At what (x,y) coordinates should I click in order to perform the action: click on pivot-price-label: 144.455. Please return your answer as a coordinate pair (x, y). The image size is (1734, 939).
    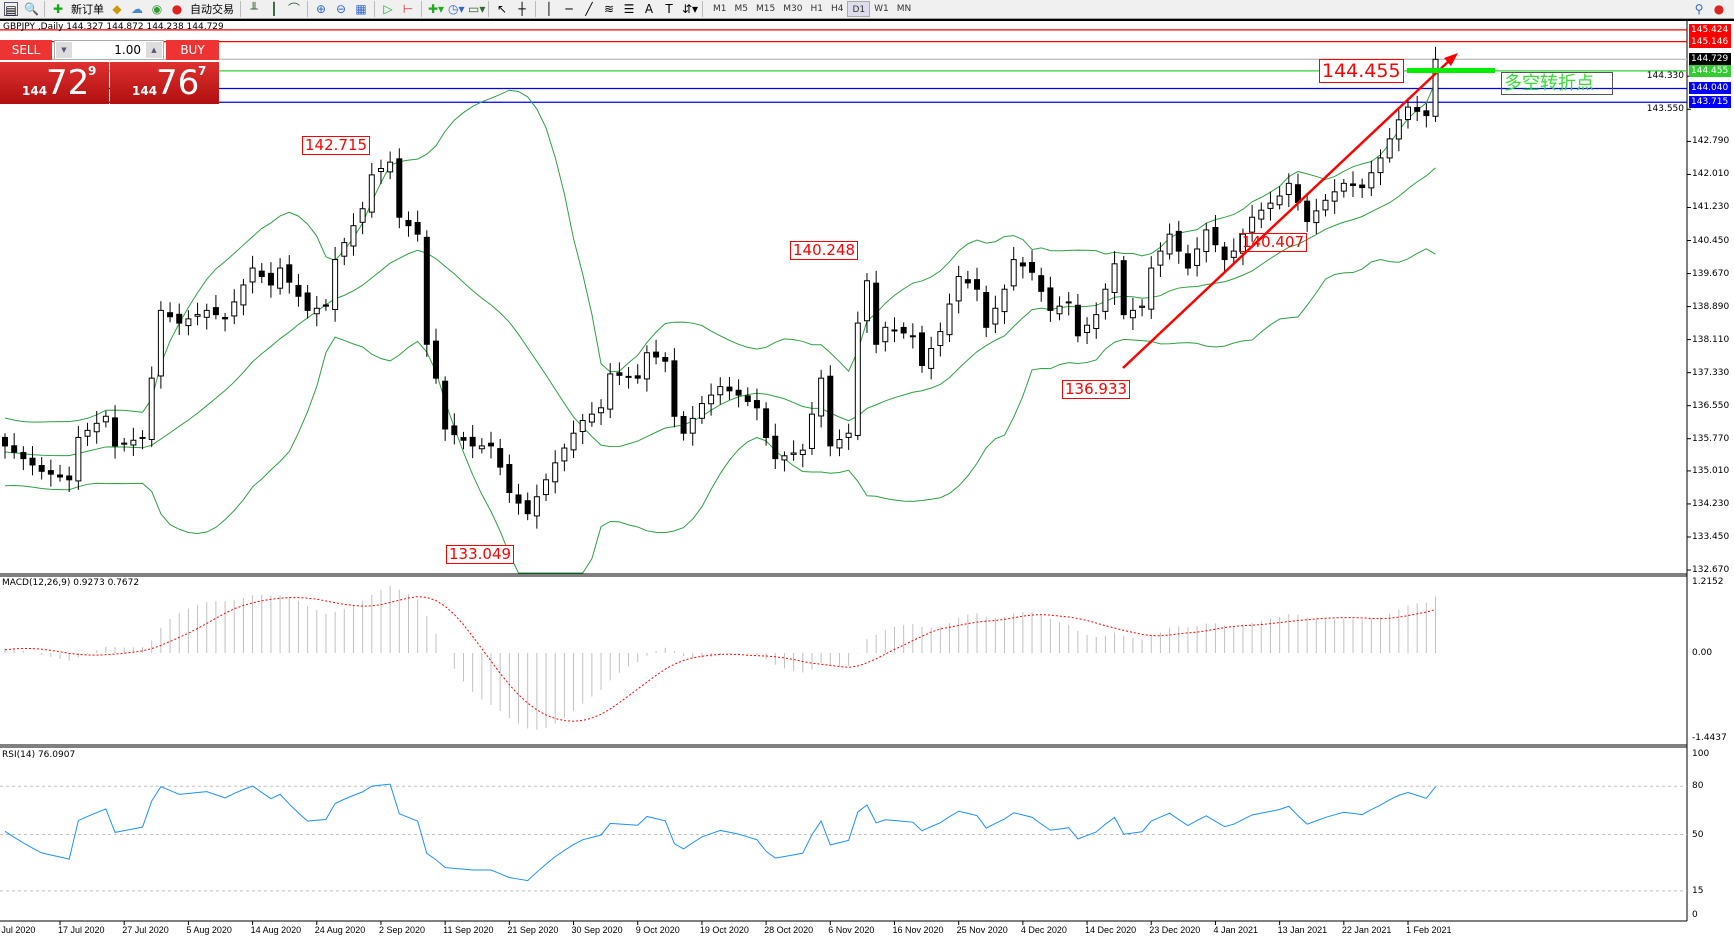
    Looking at the image, I should click on (1361, 71).